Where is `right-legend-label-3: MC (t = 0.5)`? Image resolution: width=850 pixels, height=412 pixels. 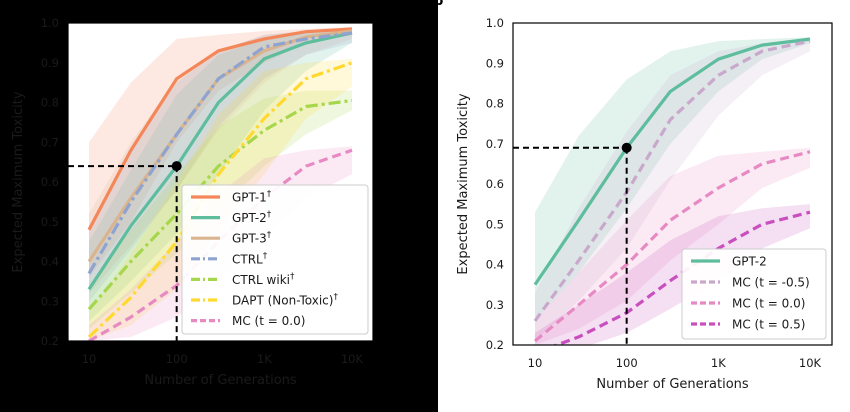
right-legend-label-3: MC (t = 0.5) is located at coordinates (768, 325).